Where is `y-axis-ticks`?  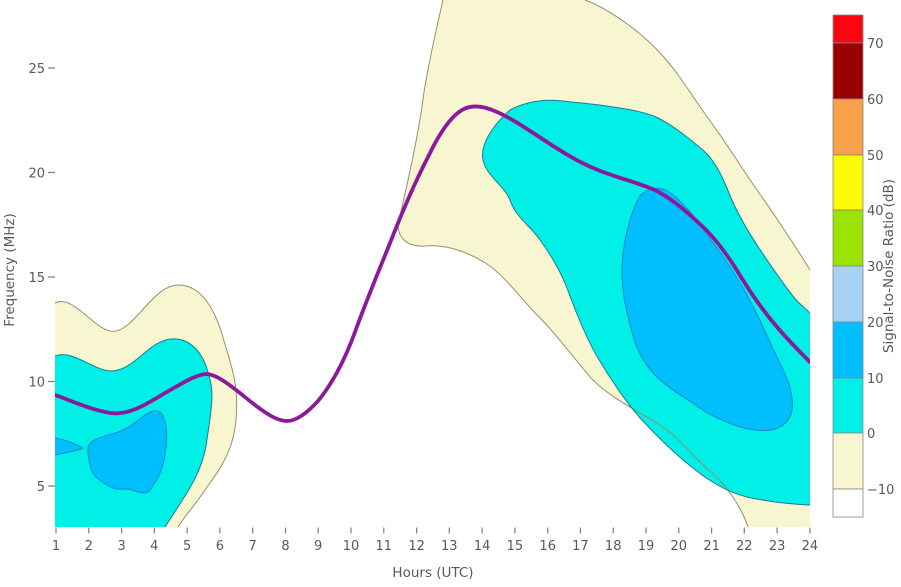
y-axis-ticks is located at coordinates (51, 277).